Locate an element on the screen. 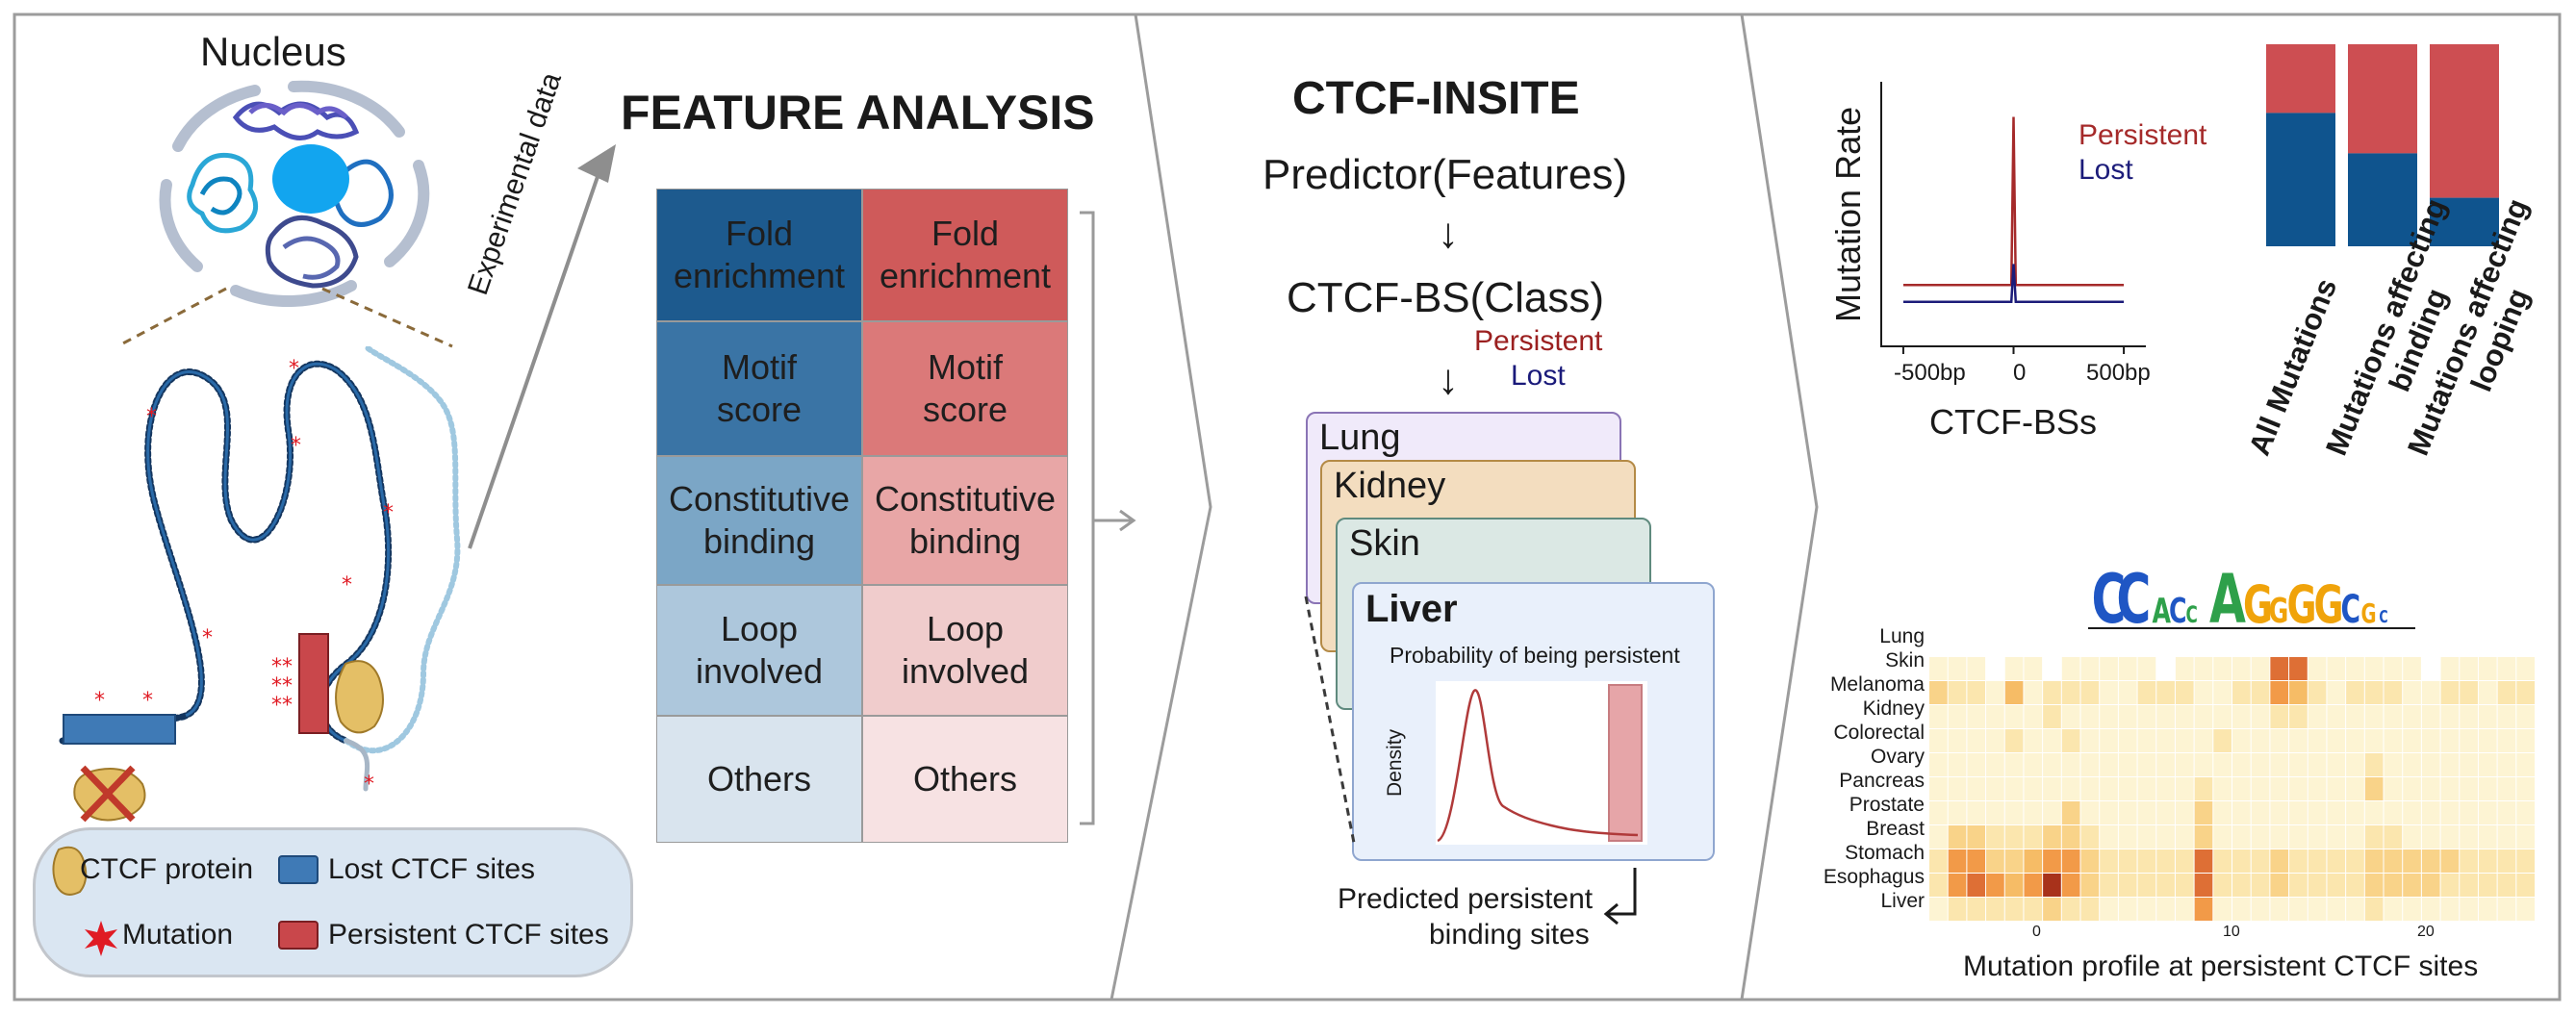 Image resolution: width=2576 pixels, height=1014 pixels. feature-cell-left-1: Motif score is located at coordinates (759, 388).